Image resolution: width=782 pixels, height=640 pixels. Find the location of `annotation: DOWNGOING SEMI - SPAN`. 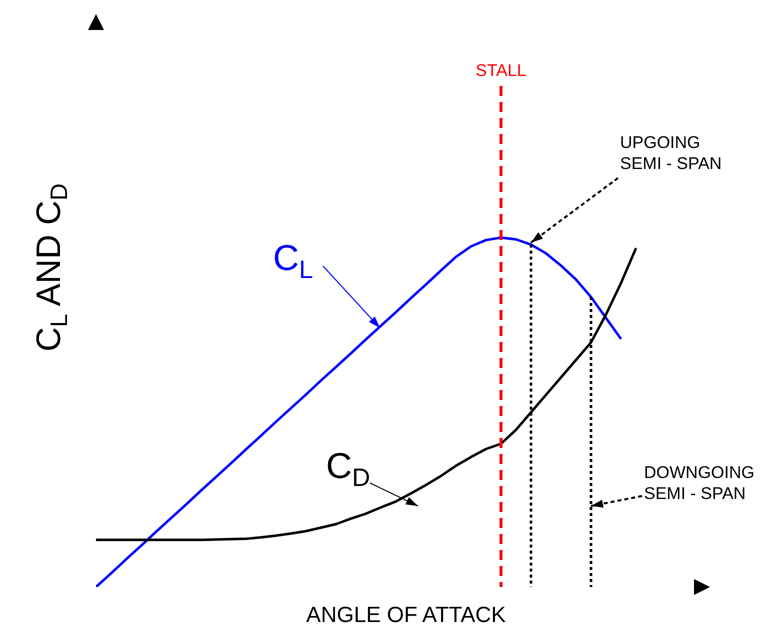

annotation: DOWNGOING SEMI - SPAN is located at coordinates (699, 483).